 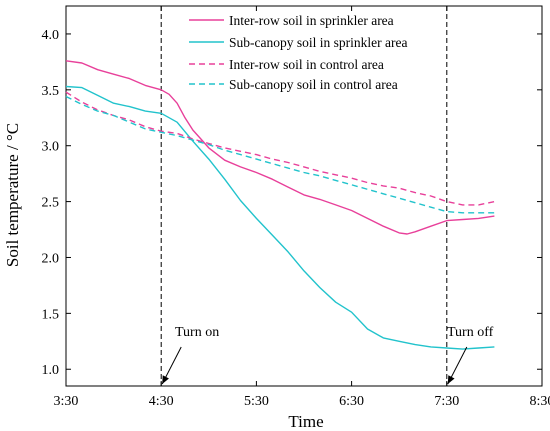 I want to click on y-tick-label: 1.5, so click(x=51, y=314).